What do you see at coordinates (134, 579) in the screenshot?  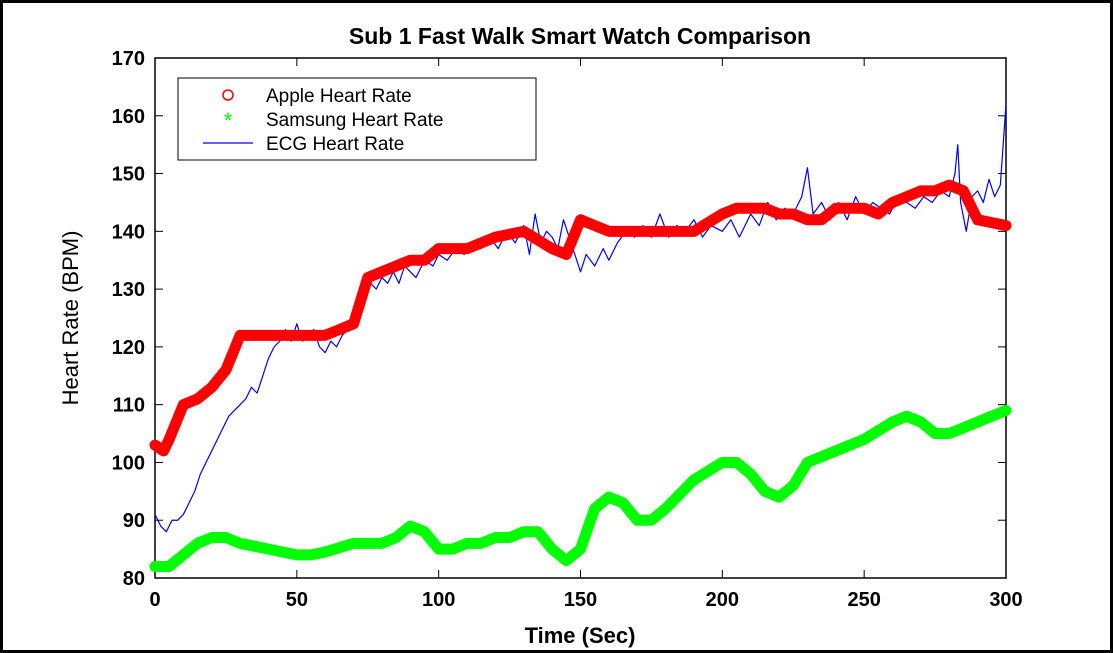 I see `y-tick-label: 80` at bounding box center [134, 579].